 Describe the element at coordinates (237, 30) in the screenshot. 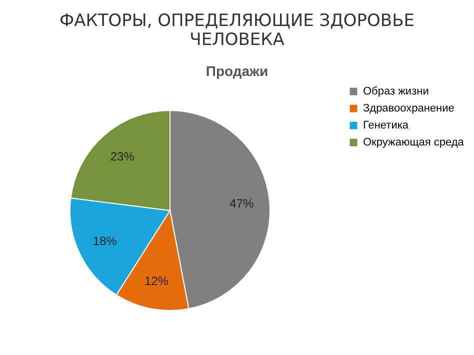

I see `chart-title: ФАКТОРЫ, ОПРЕДЕЛЯЮЩИЕ ЗДОРОВЬЕ ЧЕЛОВЕКА` at that location.